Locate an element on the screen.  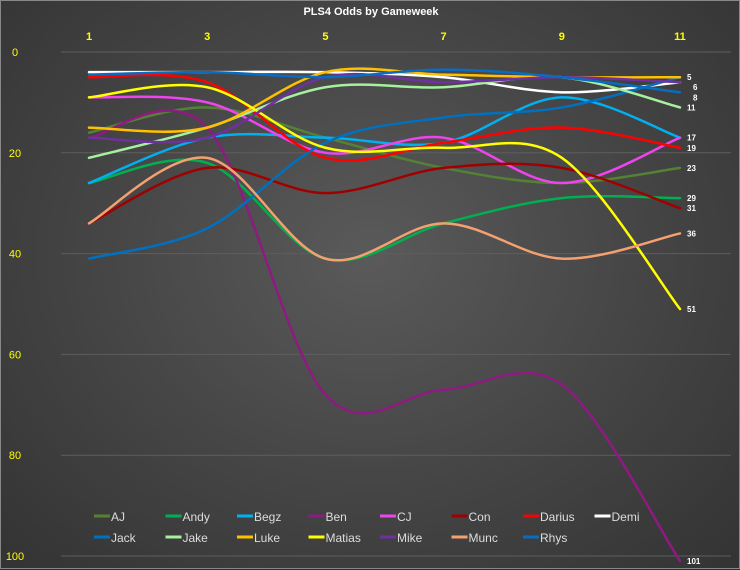
y-tick-label: 100 is located at coordinates (15, 557).